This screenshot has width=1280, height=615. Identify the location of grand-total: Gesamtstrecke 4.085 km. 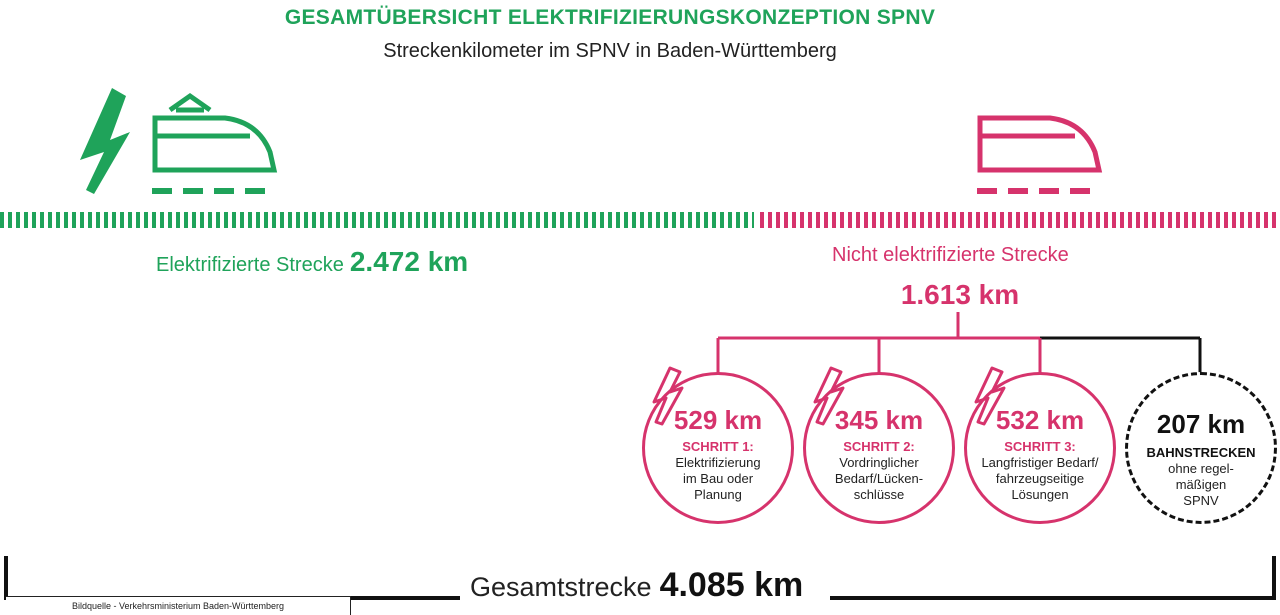
(636, 585).